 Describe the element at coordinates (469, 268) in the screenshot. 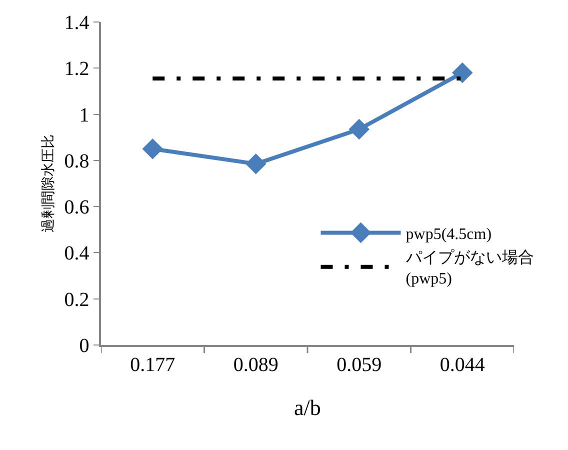

I see `legend-label: パイプがない場合(pwp5)` at that location.